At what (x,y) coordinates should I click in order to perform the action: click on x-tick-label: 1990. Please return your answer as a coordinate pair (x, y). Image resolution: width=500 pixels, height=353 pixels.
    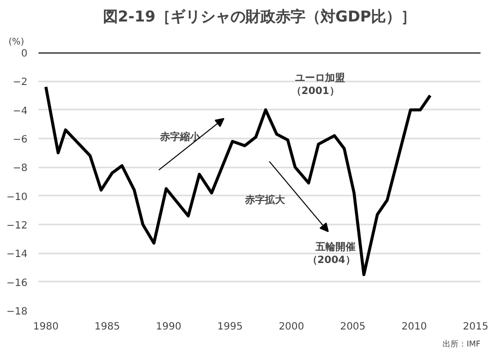
    Looking at the image, I should click on (169, 327).